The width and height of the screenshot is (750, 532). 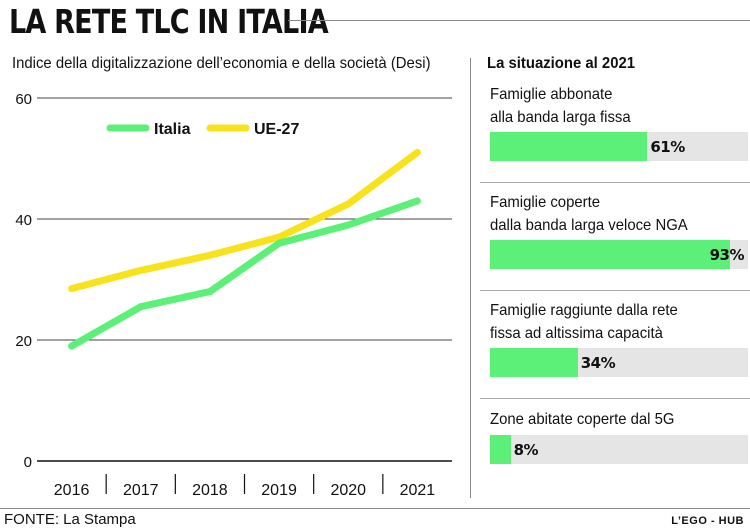 I want to click on stat-item-5g: Zone abitate coperte dal 5G 8%, so click(x=620, y=436).